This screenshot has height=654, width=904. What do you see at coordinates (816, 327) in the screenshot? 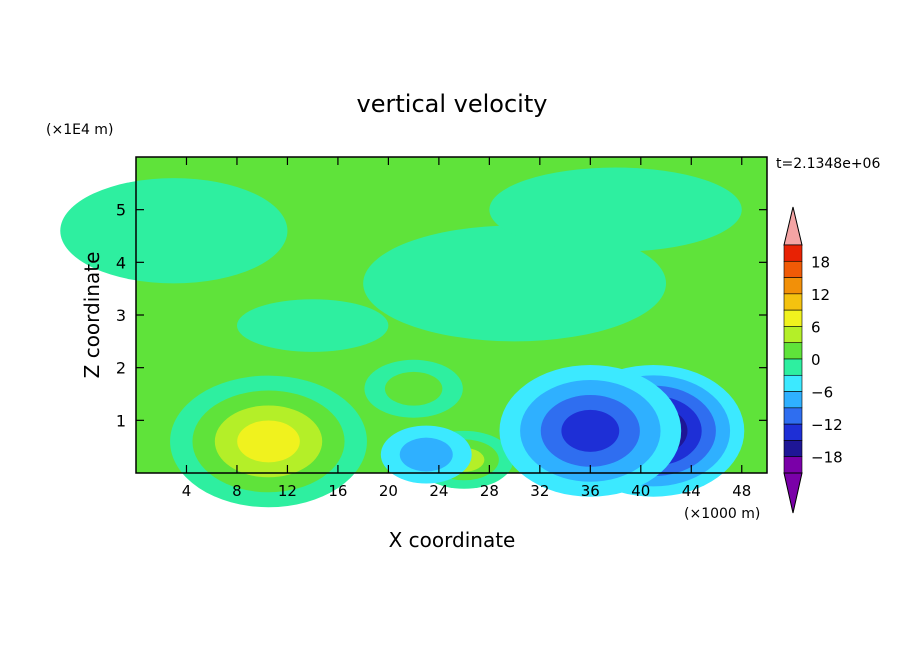
I see `colorbar-tick-label: 6` at bounding box center [816, 327].